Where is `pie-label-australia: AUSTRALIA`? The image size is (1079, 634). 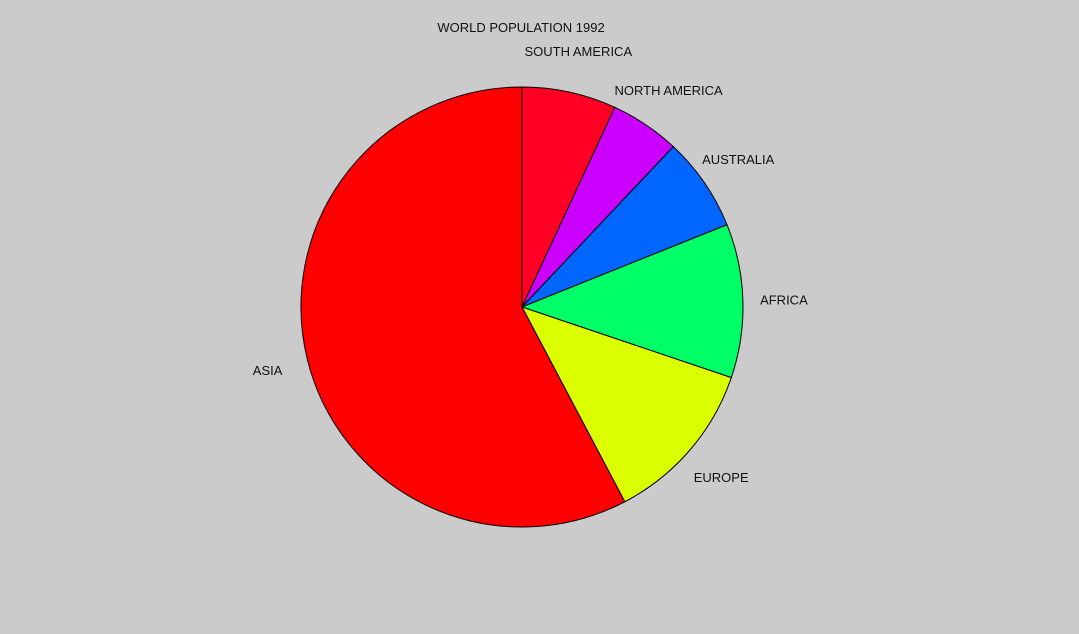 pie-label-australia: AUSTRALIA is located at coordinates (738, 159).